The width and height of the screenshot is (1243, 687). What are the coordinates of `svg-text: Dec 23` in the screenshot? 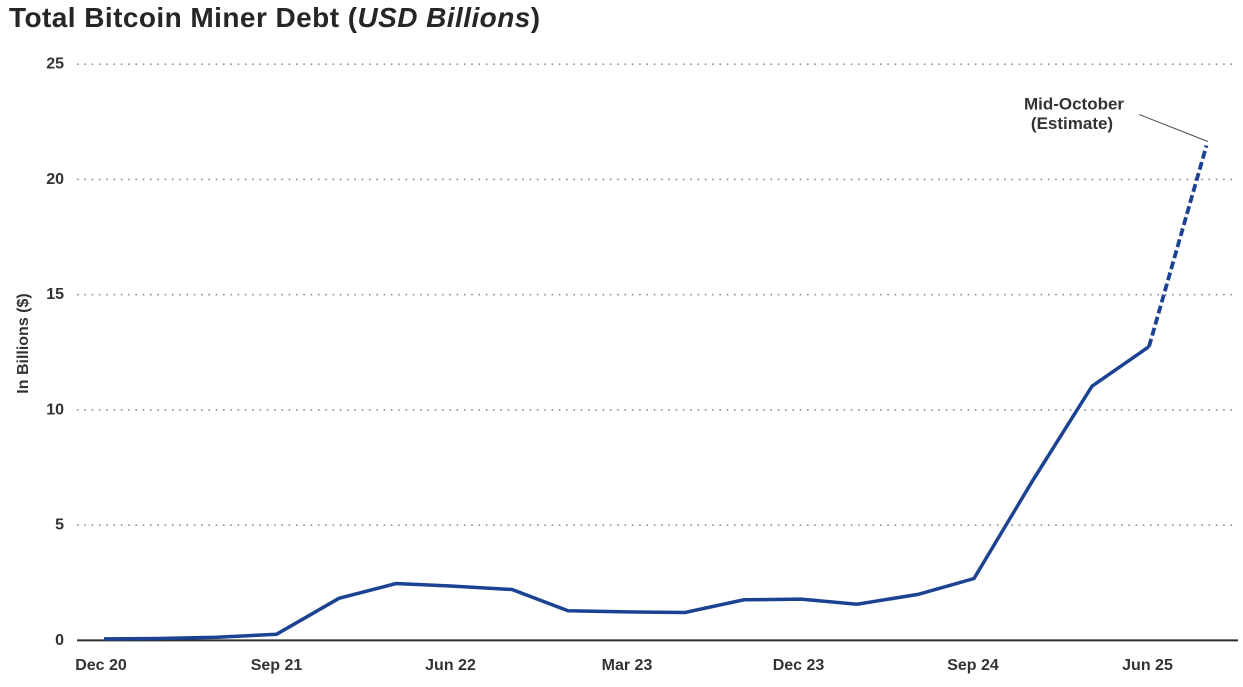 It's located at (799, 665).